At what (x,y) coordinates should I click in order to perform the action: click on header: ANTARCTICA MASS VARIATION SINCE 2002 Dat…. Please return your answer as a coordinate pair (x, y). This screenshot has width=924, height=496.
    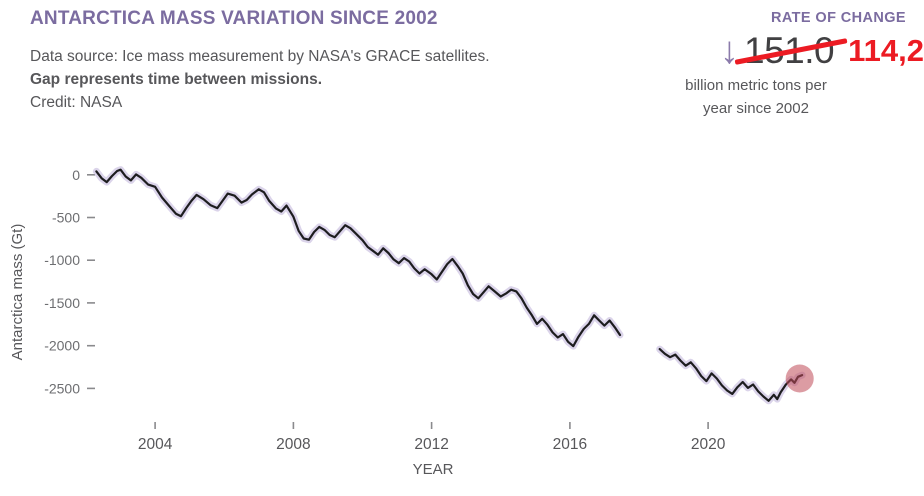
    Looking at the image, I should click on (260, 61).